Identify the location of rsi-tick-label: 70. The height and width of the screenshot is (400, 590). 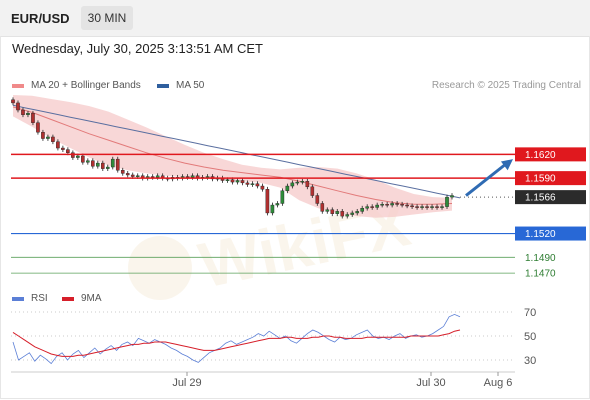
(530, 313).